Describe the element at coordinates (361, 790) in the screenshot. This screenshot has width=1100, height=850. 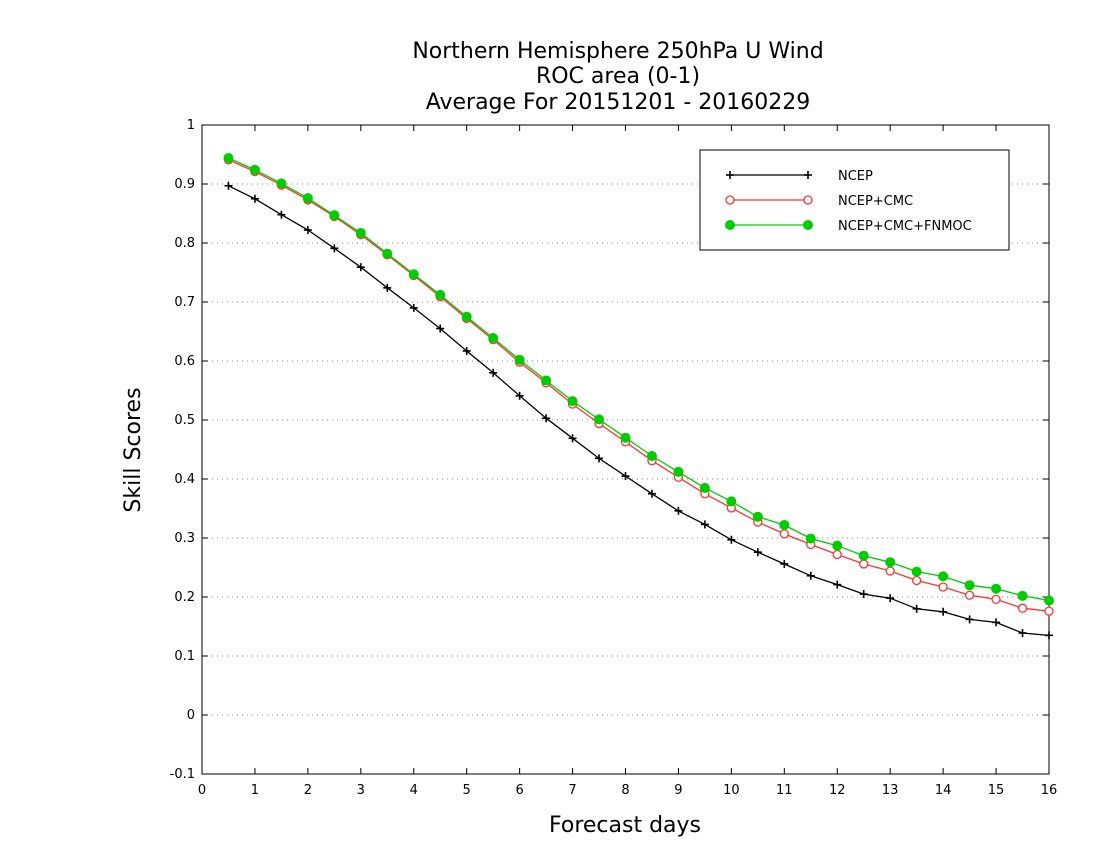
I see `x-tick-label: 3` at that location.